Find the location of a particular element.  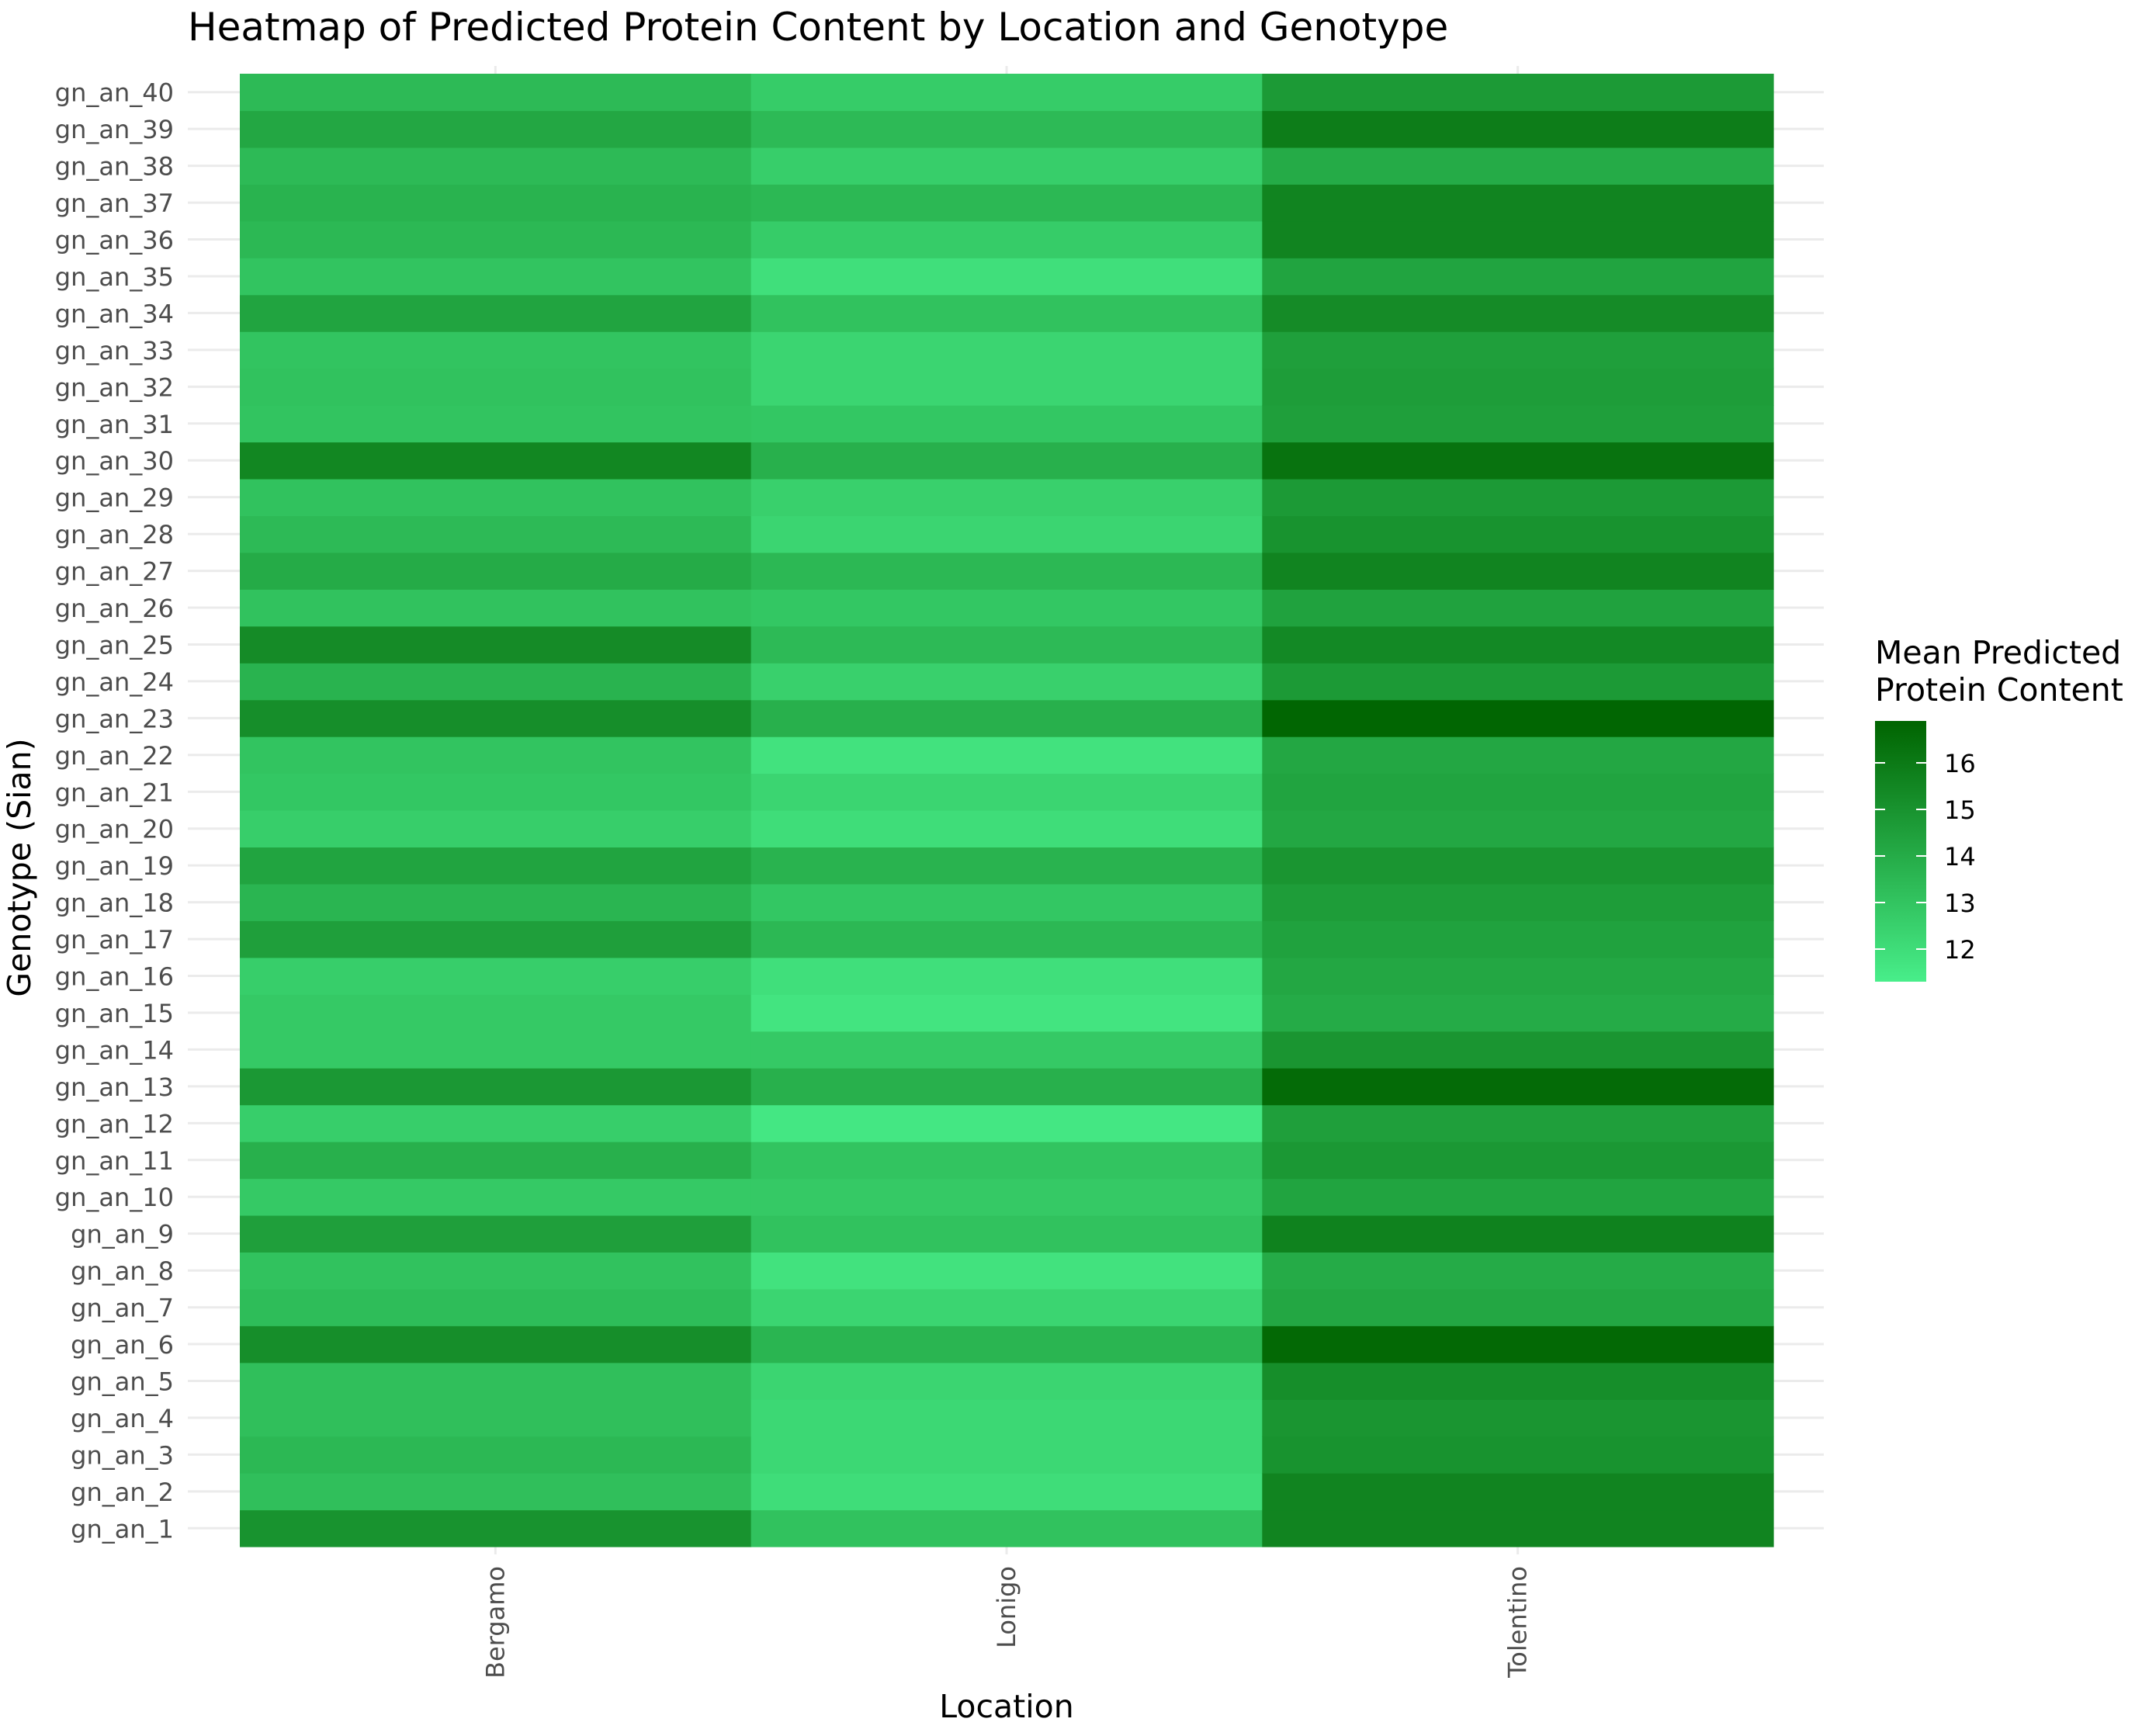

y-tick-label: gn_an_13 is located at coordinates (114, 1087).